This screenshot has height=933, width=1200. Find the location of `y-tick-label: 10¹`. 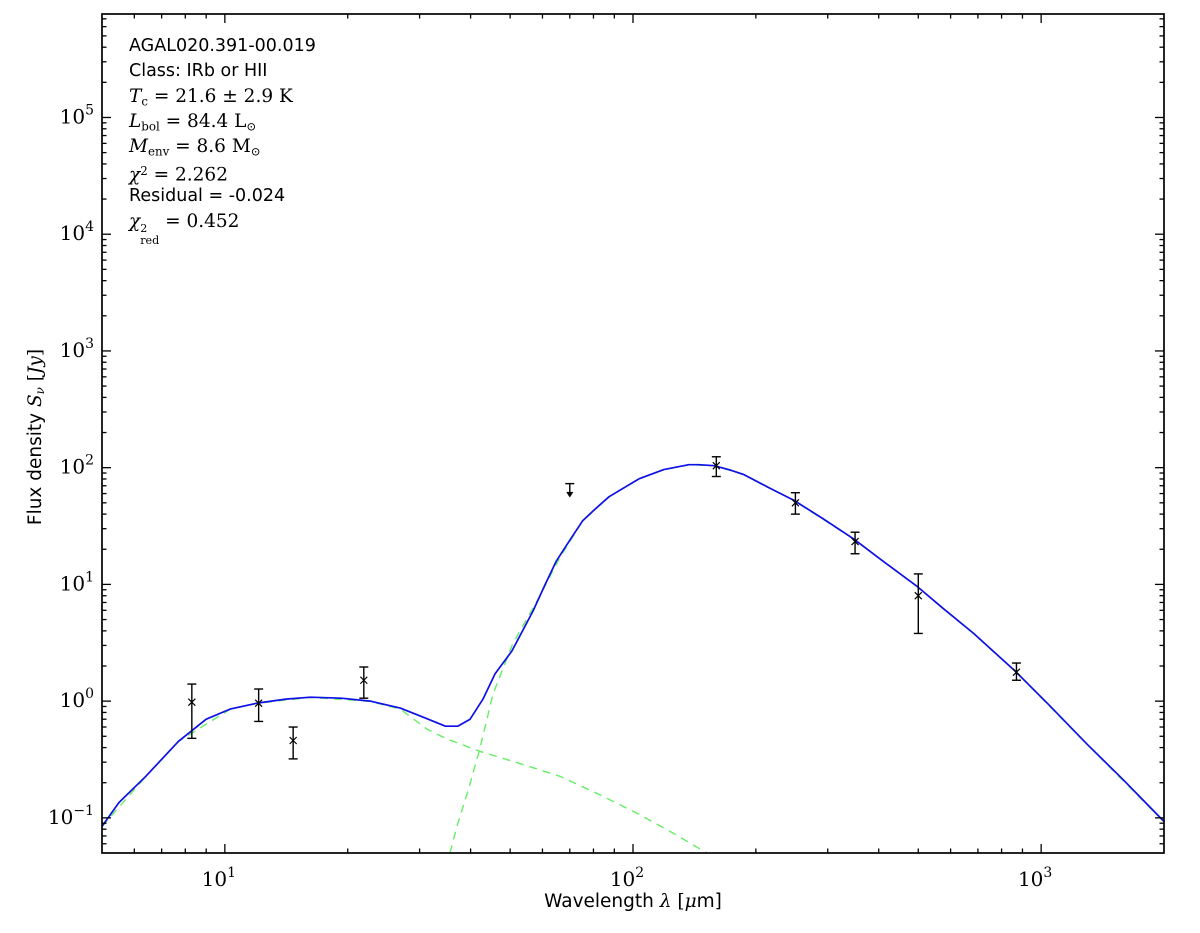

y-tick-label: 10¹ is located at coordinates (77, 582).